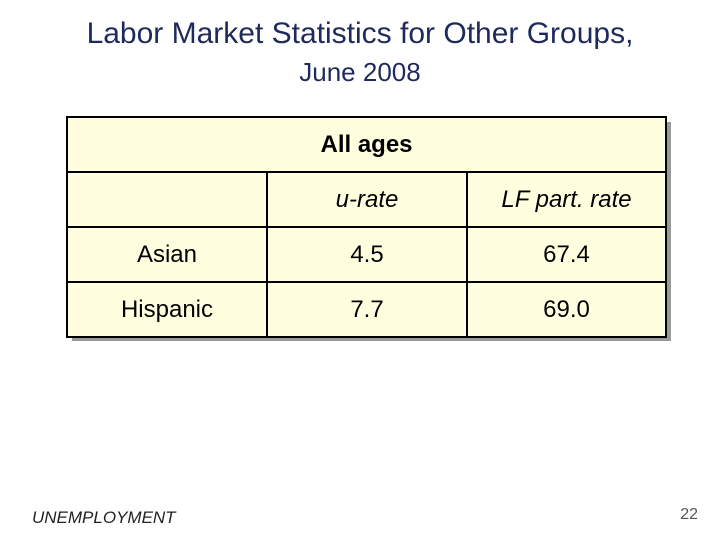 The height and width of the screenshot is (540, 720). I want to click on section-label: UNEMPLOYMENT, so click(104, 517).